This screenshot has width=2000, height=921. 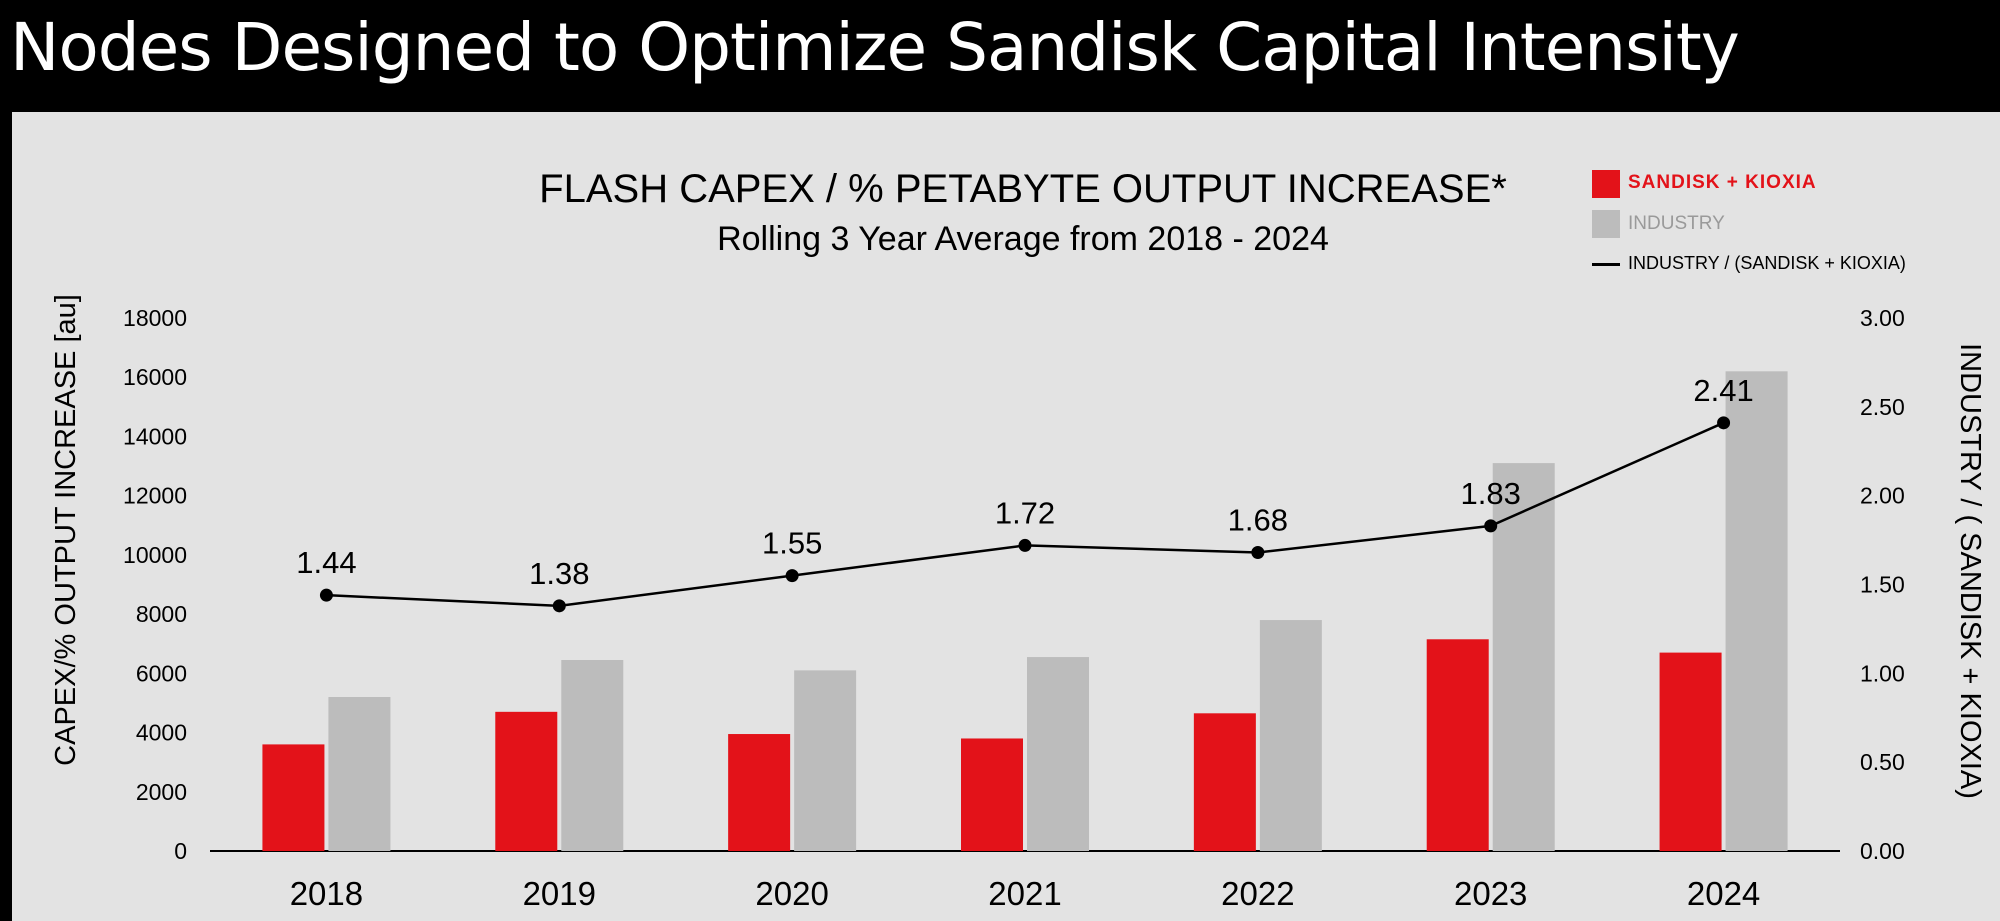 I want to click on ratio-data-label: 1.83, so click(x=1491, y=493).